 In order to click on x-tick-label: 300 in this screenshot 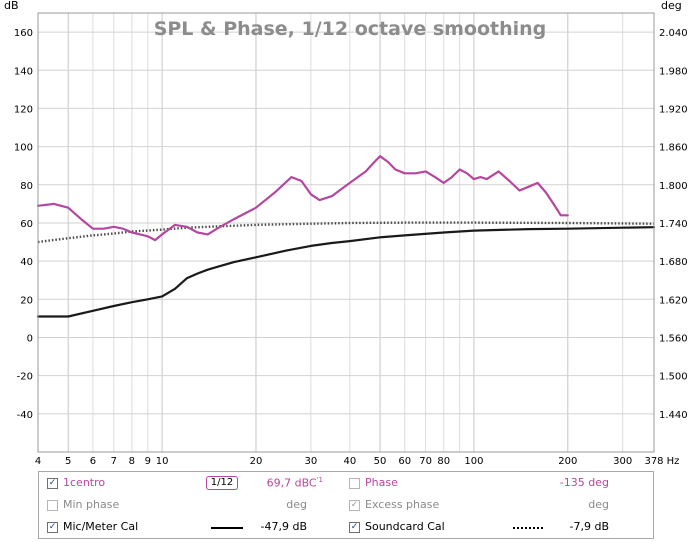, I will do `click(622, 461)`.